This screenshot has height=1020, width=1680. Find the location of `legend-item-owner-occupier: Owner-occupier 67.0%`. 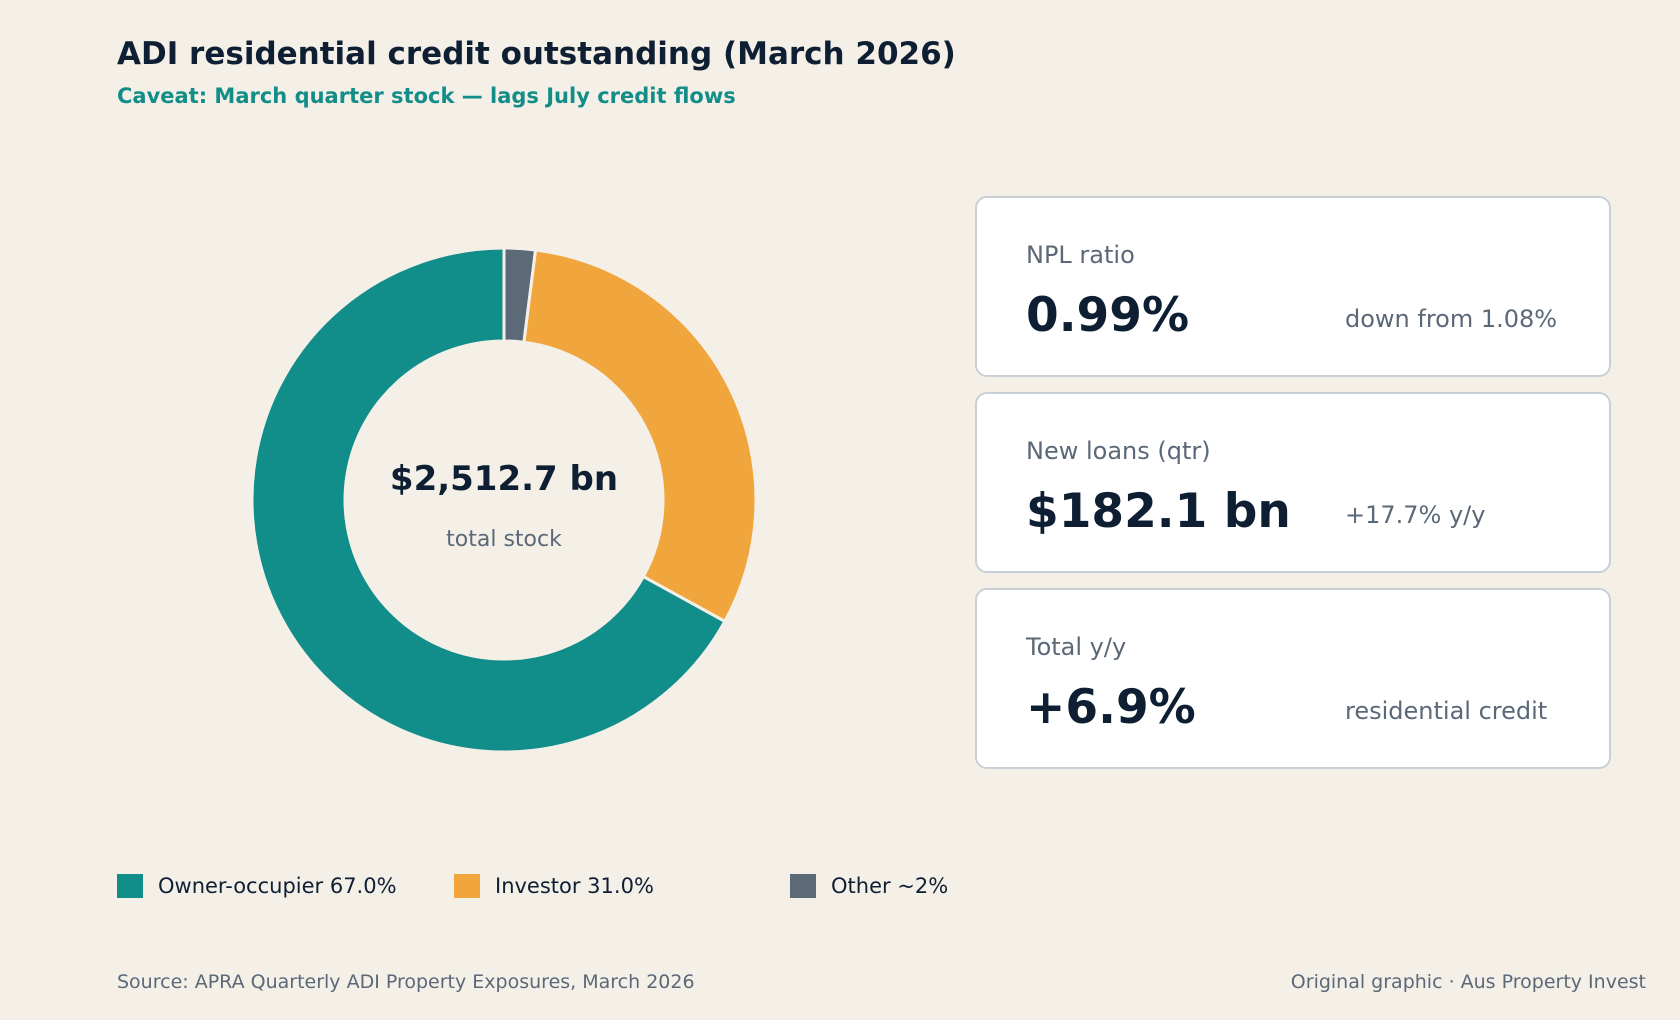

legend-item-owner-occupier: Owner-occupier 67.0% is located at coordinates (257, 886).